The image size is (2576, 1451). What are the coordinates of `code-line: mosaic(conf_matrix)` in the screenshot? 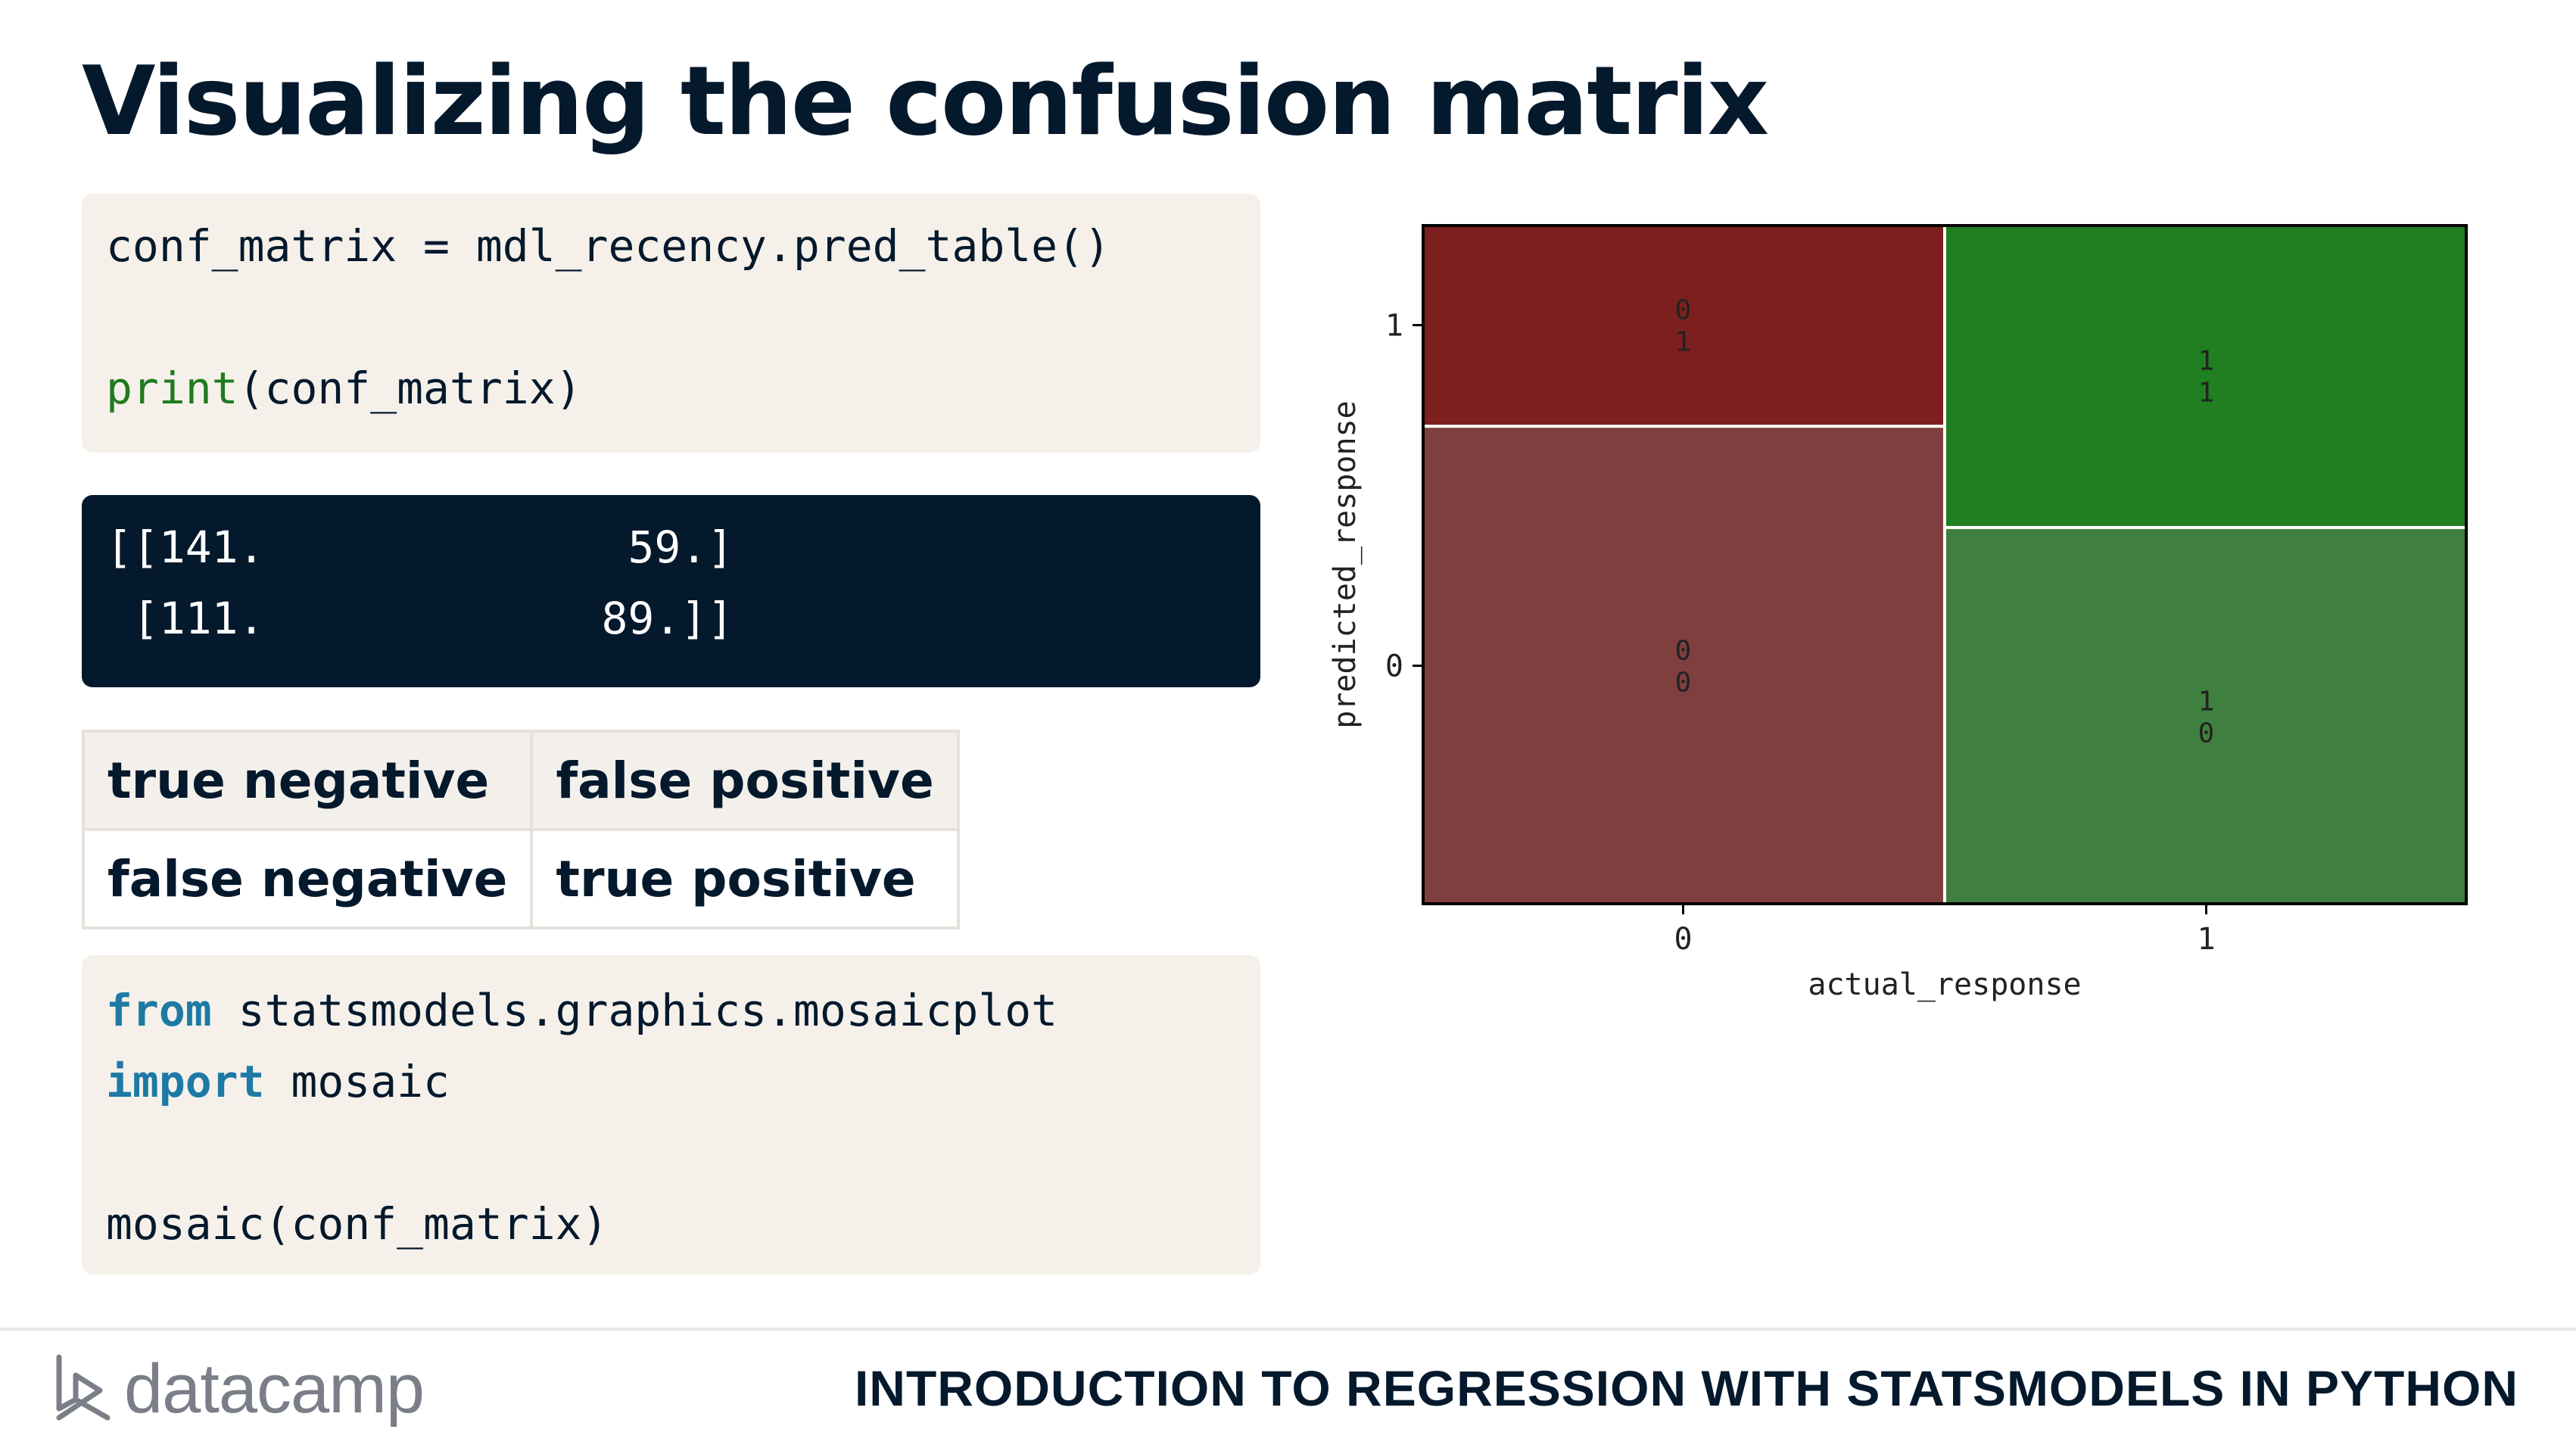 It's located at (357, 1224).